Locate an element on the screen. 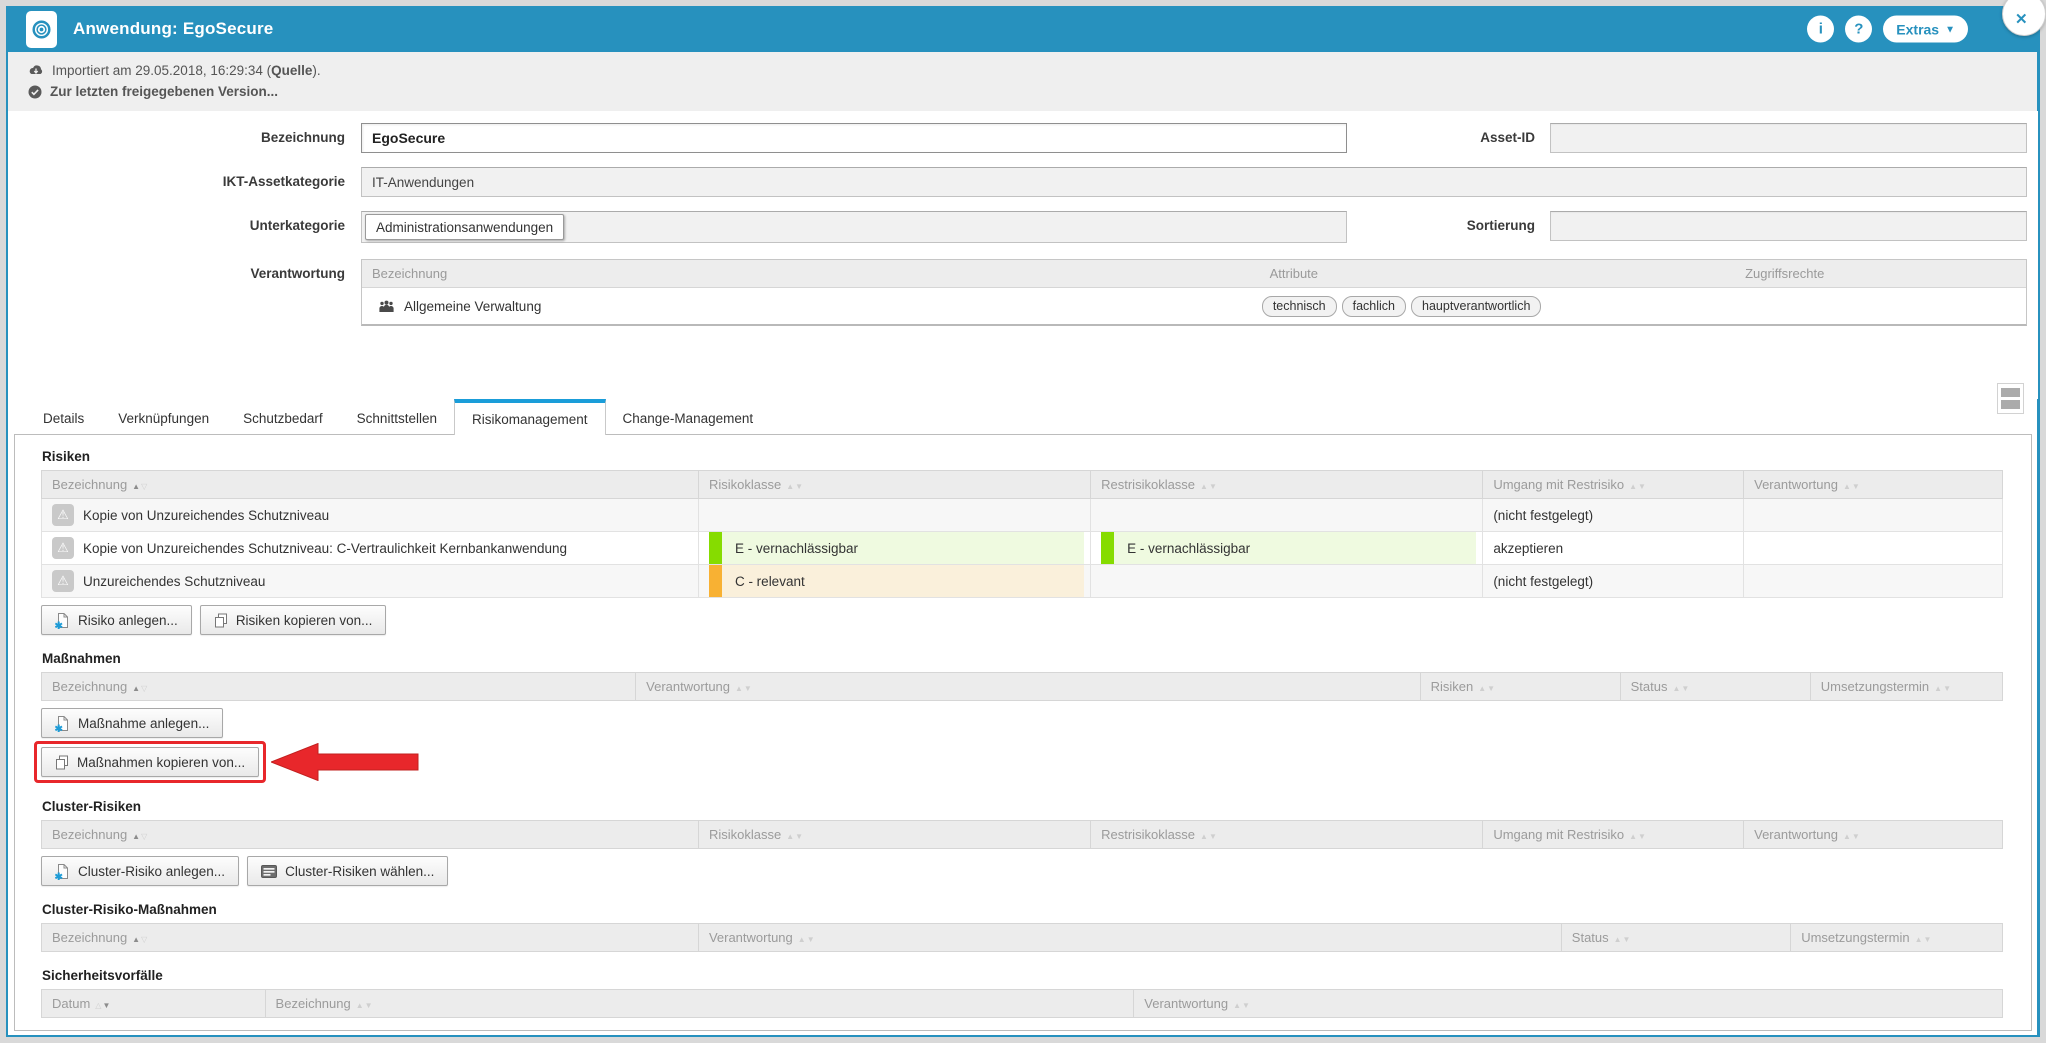 This screenshot has height=1043, width=2046. badge-fachlich: fachlich is located at coordinates (1374, 306).